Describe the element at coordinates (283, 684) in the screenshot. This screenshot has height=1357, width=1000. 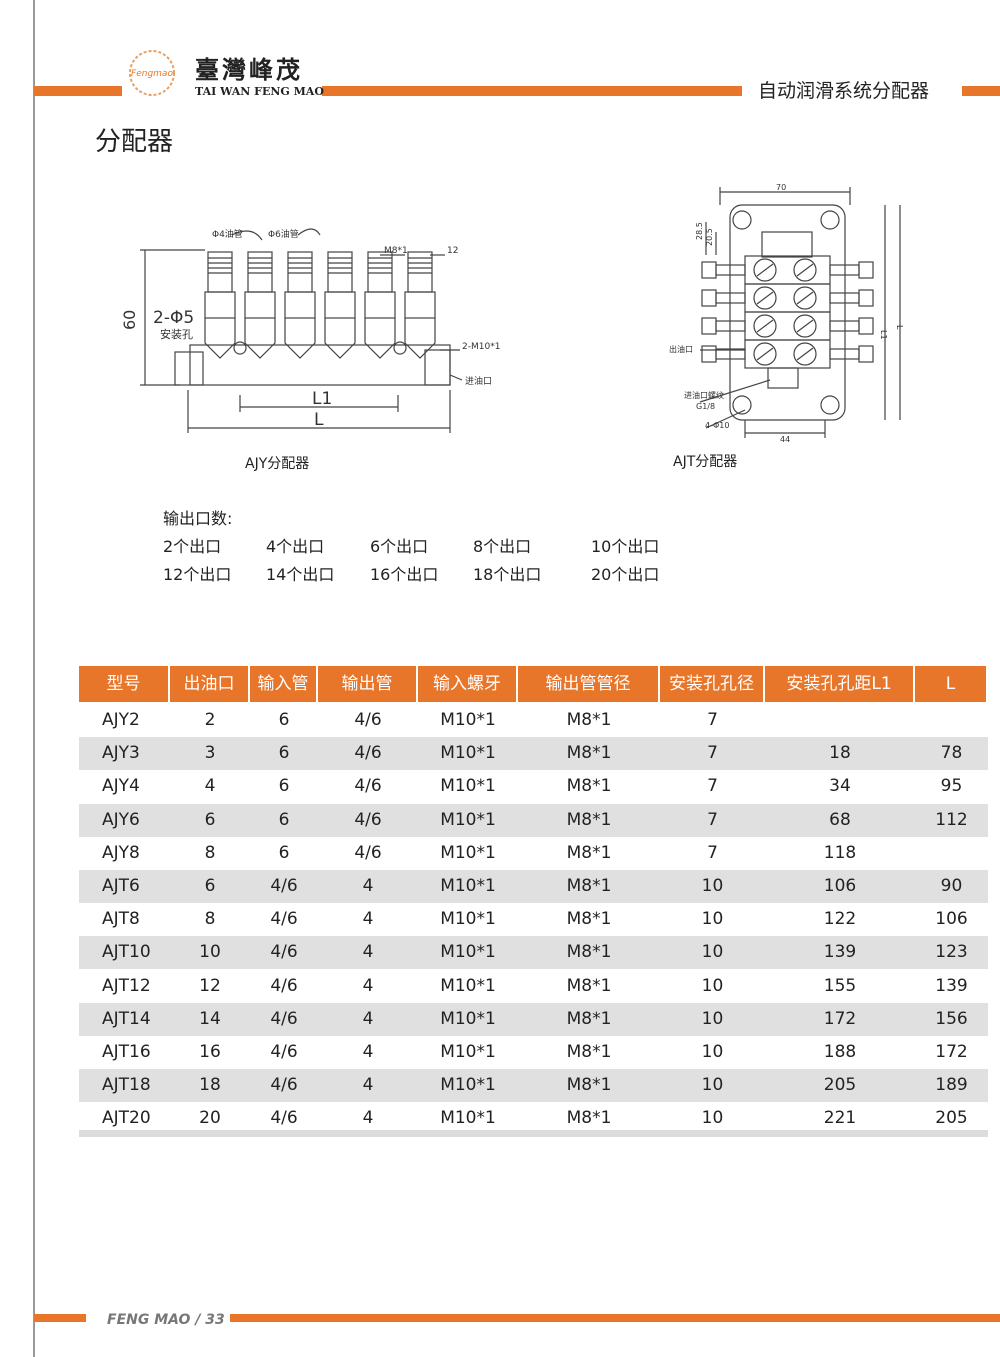
I see `table-header: 输入管` at that location.